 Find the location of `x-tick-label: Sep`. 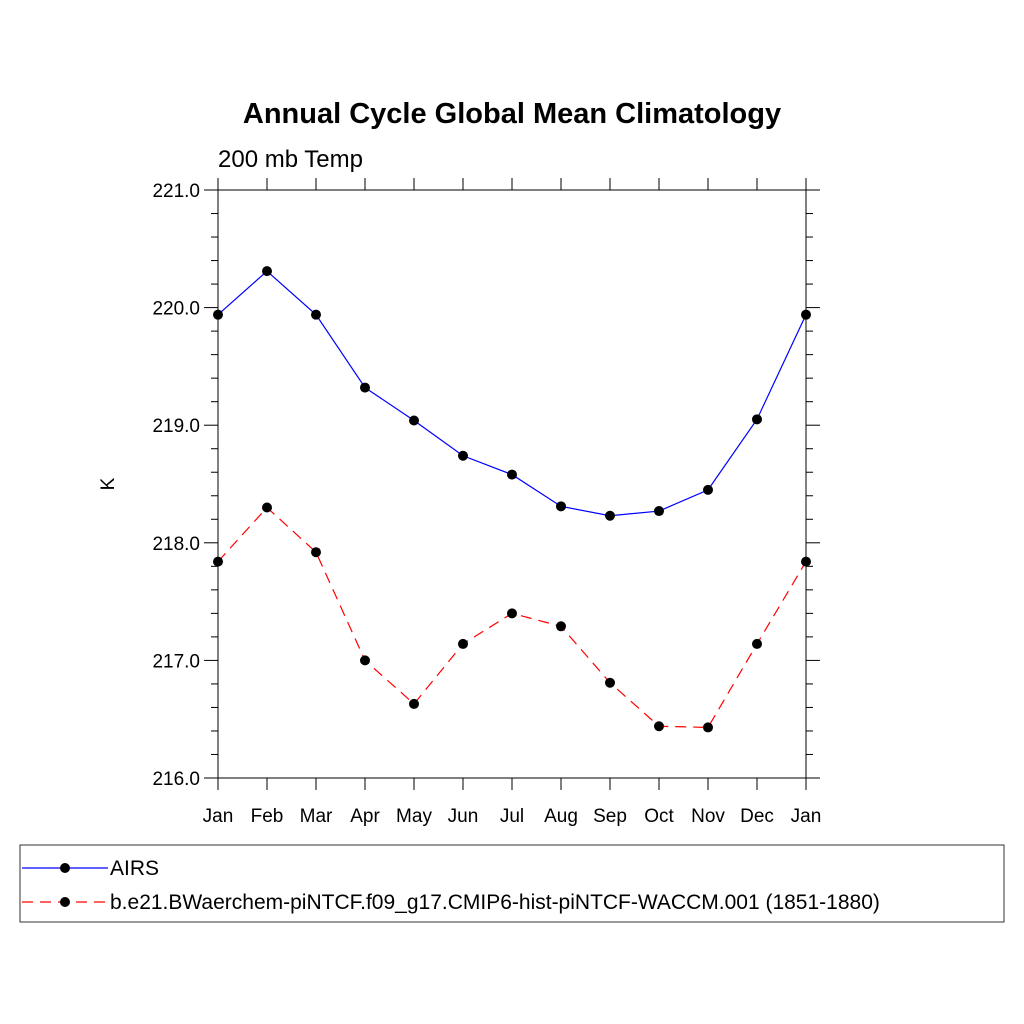

x-tick-label: Sep is located at coordinates (610, 816).